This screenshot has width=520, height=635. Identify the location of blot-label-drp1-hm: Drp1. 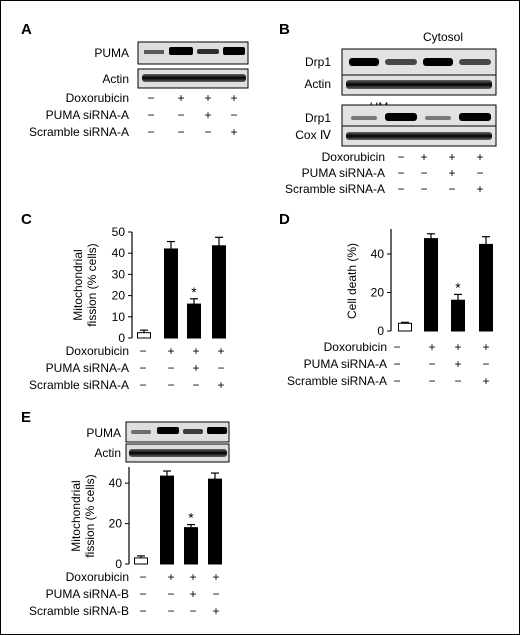
(318, 118).